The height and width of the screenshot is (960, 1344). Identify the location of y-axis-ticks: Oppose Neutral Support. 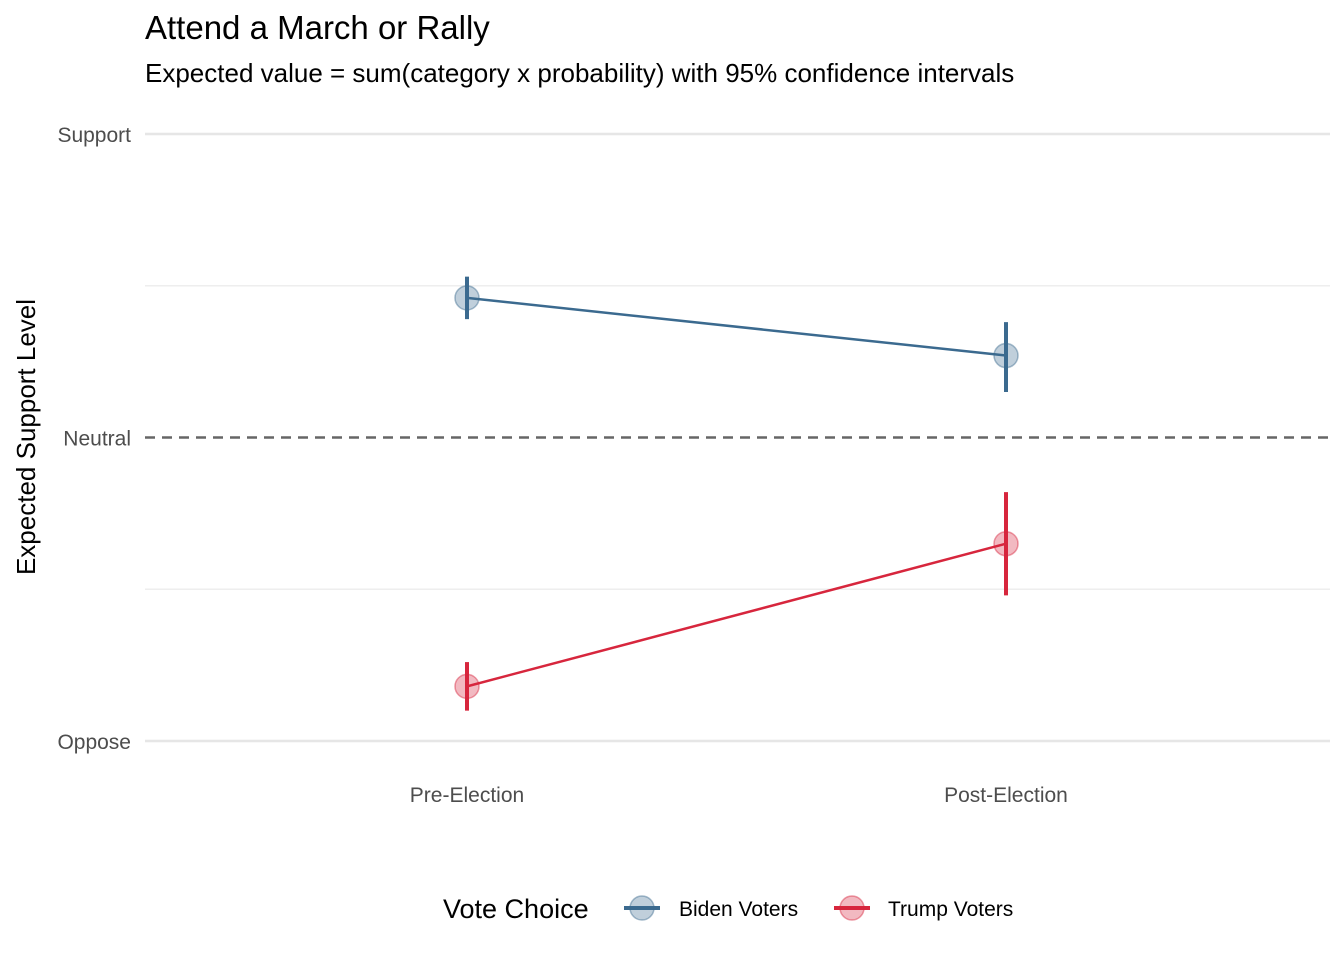
(94, 439).